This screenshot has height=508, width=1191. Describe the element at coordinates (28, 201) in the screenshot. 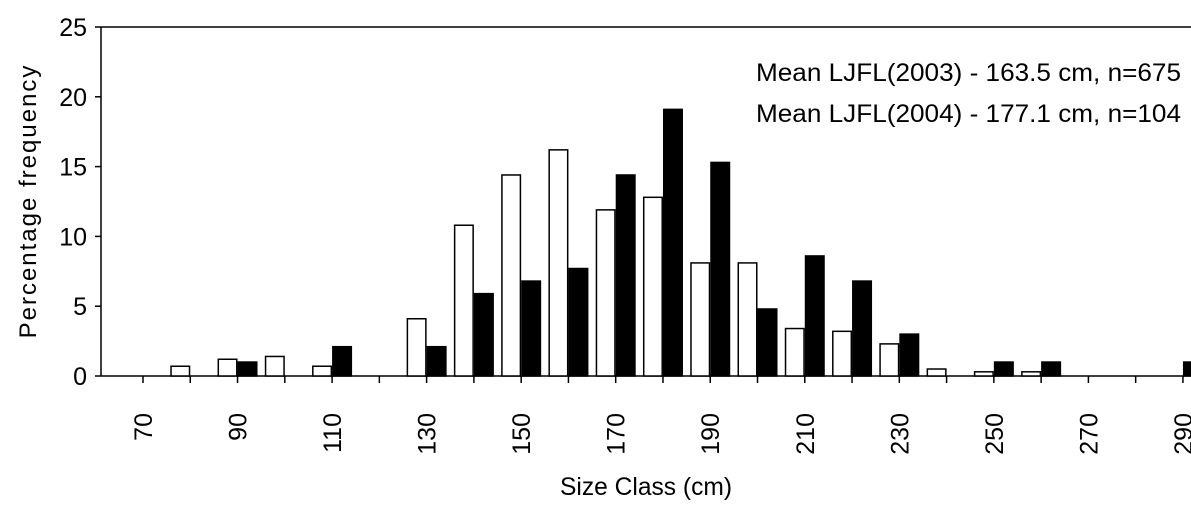

I see `y-axis-title: Percentage frequency` at that location.